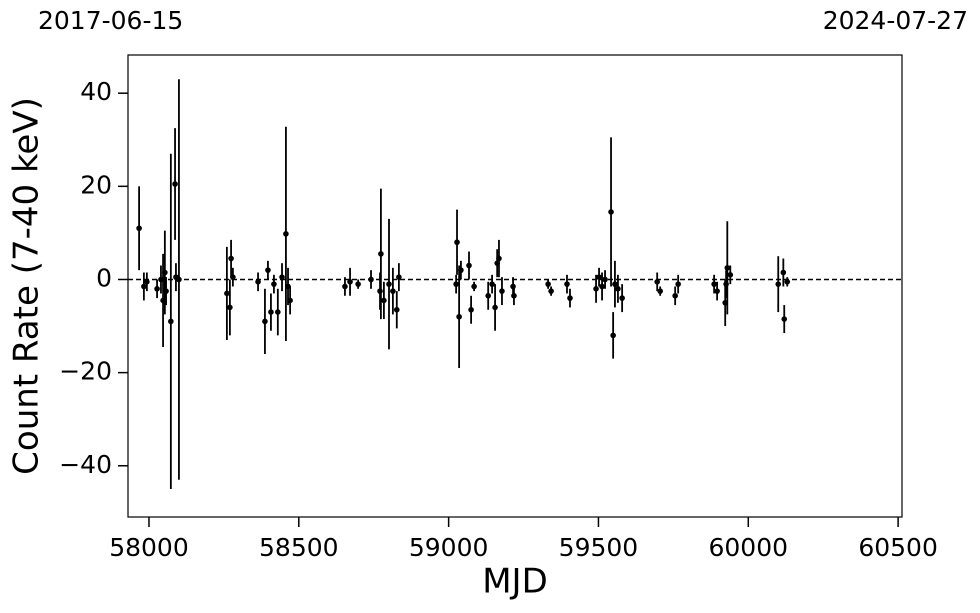 This screenshot has height=613, width=980. I want to click on y-tick-label: 0, so click(104, 277).